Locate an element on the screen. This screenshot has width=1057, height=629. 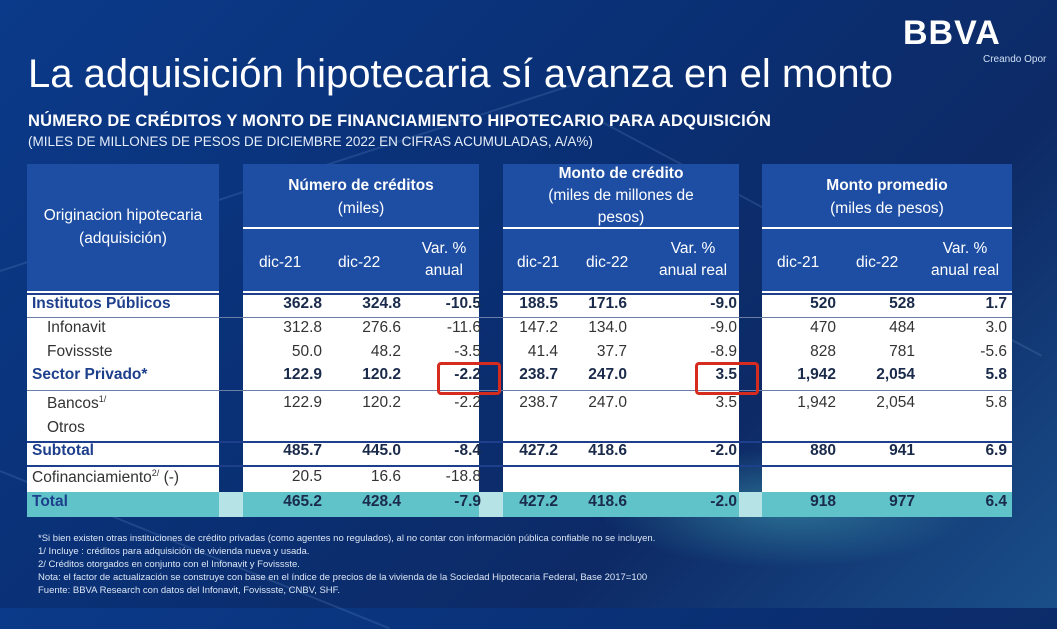
row-label: Cofinanciamiento2/ (-) is located at coordinates (106, 477).